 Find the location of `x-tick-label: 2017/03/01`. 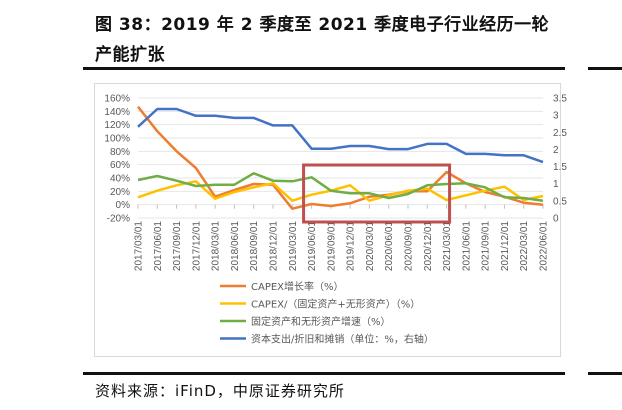

x-tick-label: 2017/03/01 is located at coordinates (139, 246).